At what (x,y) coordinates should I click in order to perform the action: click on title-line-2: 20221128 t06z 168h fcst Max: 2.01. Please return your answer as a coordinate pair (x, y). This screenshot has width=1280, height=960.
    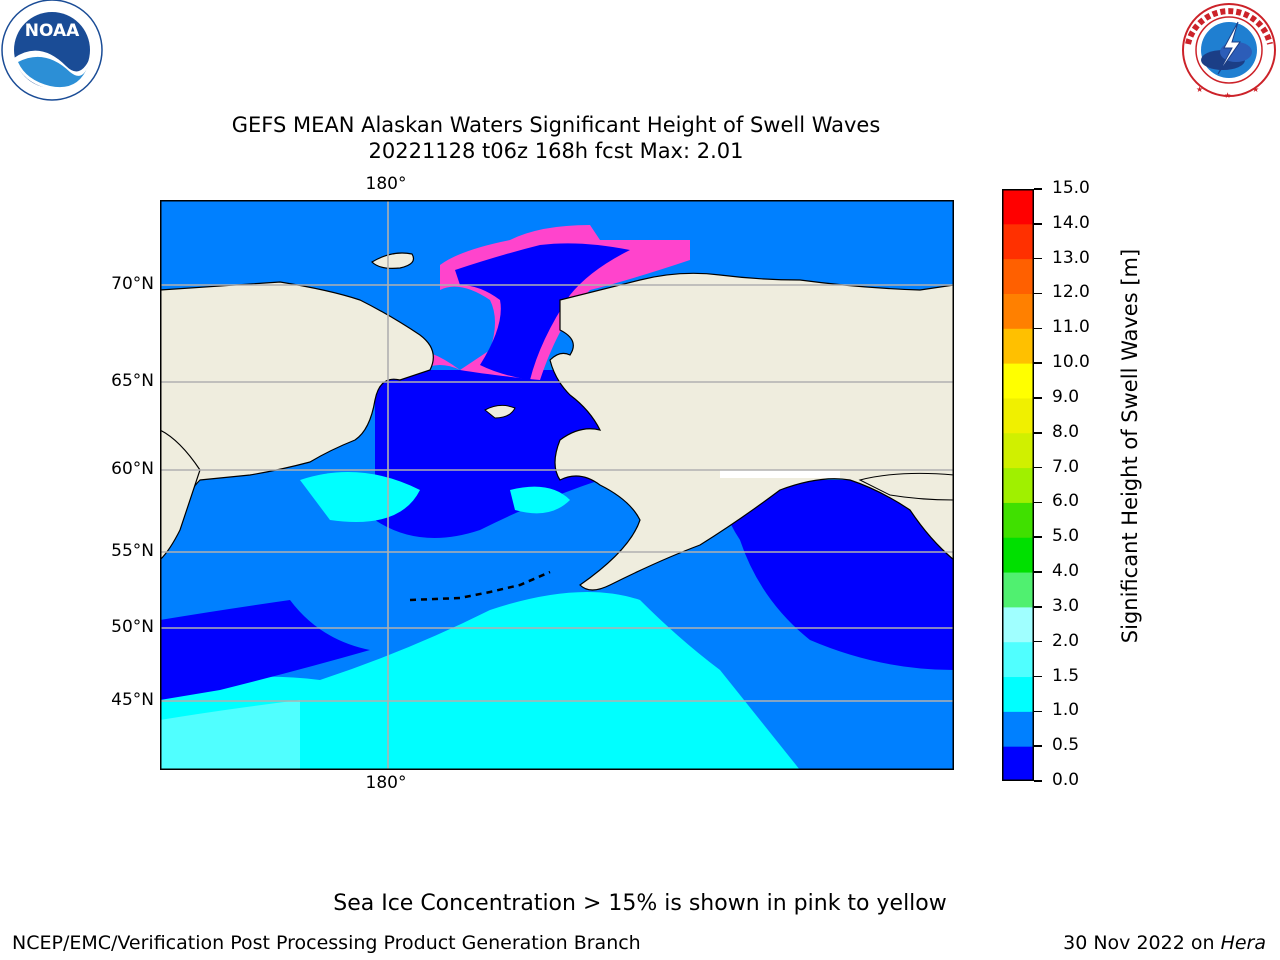
    Looking at the image, I should click on (556, 151).